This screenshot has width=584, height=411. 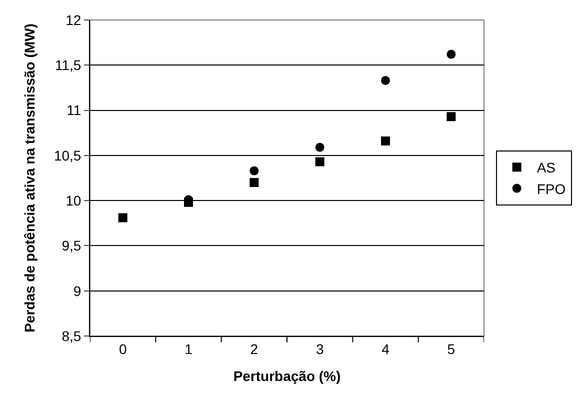 What do you see at coordinates (320, 348) in the screenshot?
I see `x-tick-label: 3` at bounding box center [320, 348].